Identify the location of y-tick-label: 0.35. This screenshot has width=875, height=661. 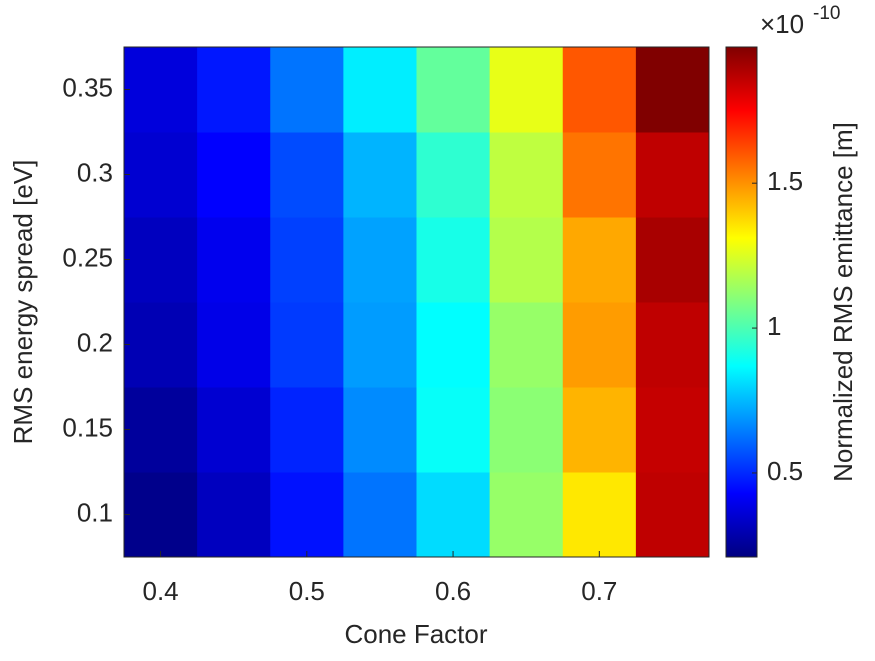
(87, 87).